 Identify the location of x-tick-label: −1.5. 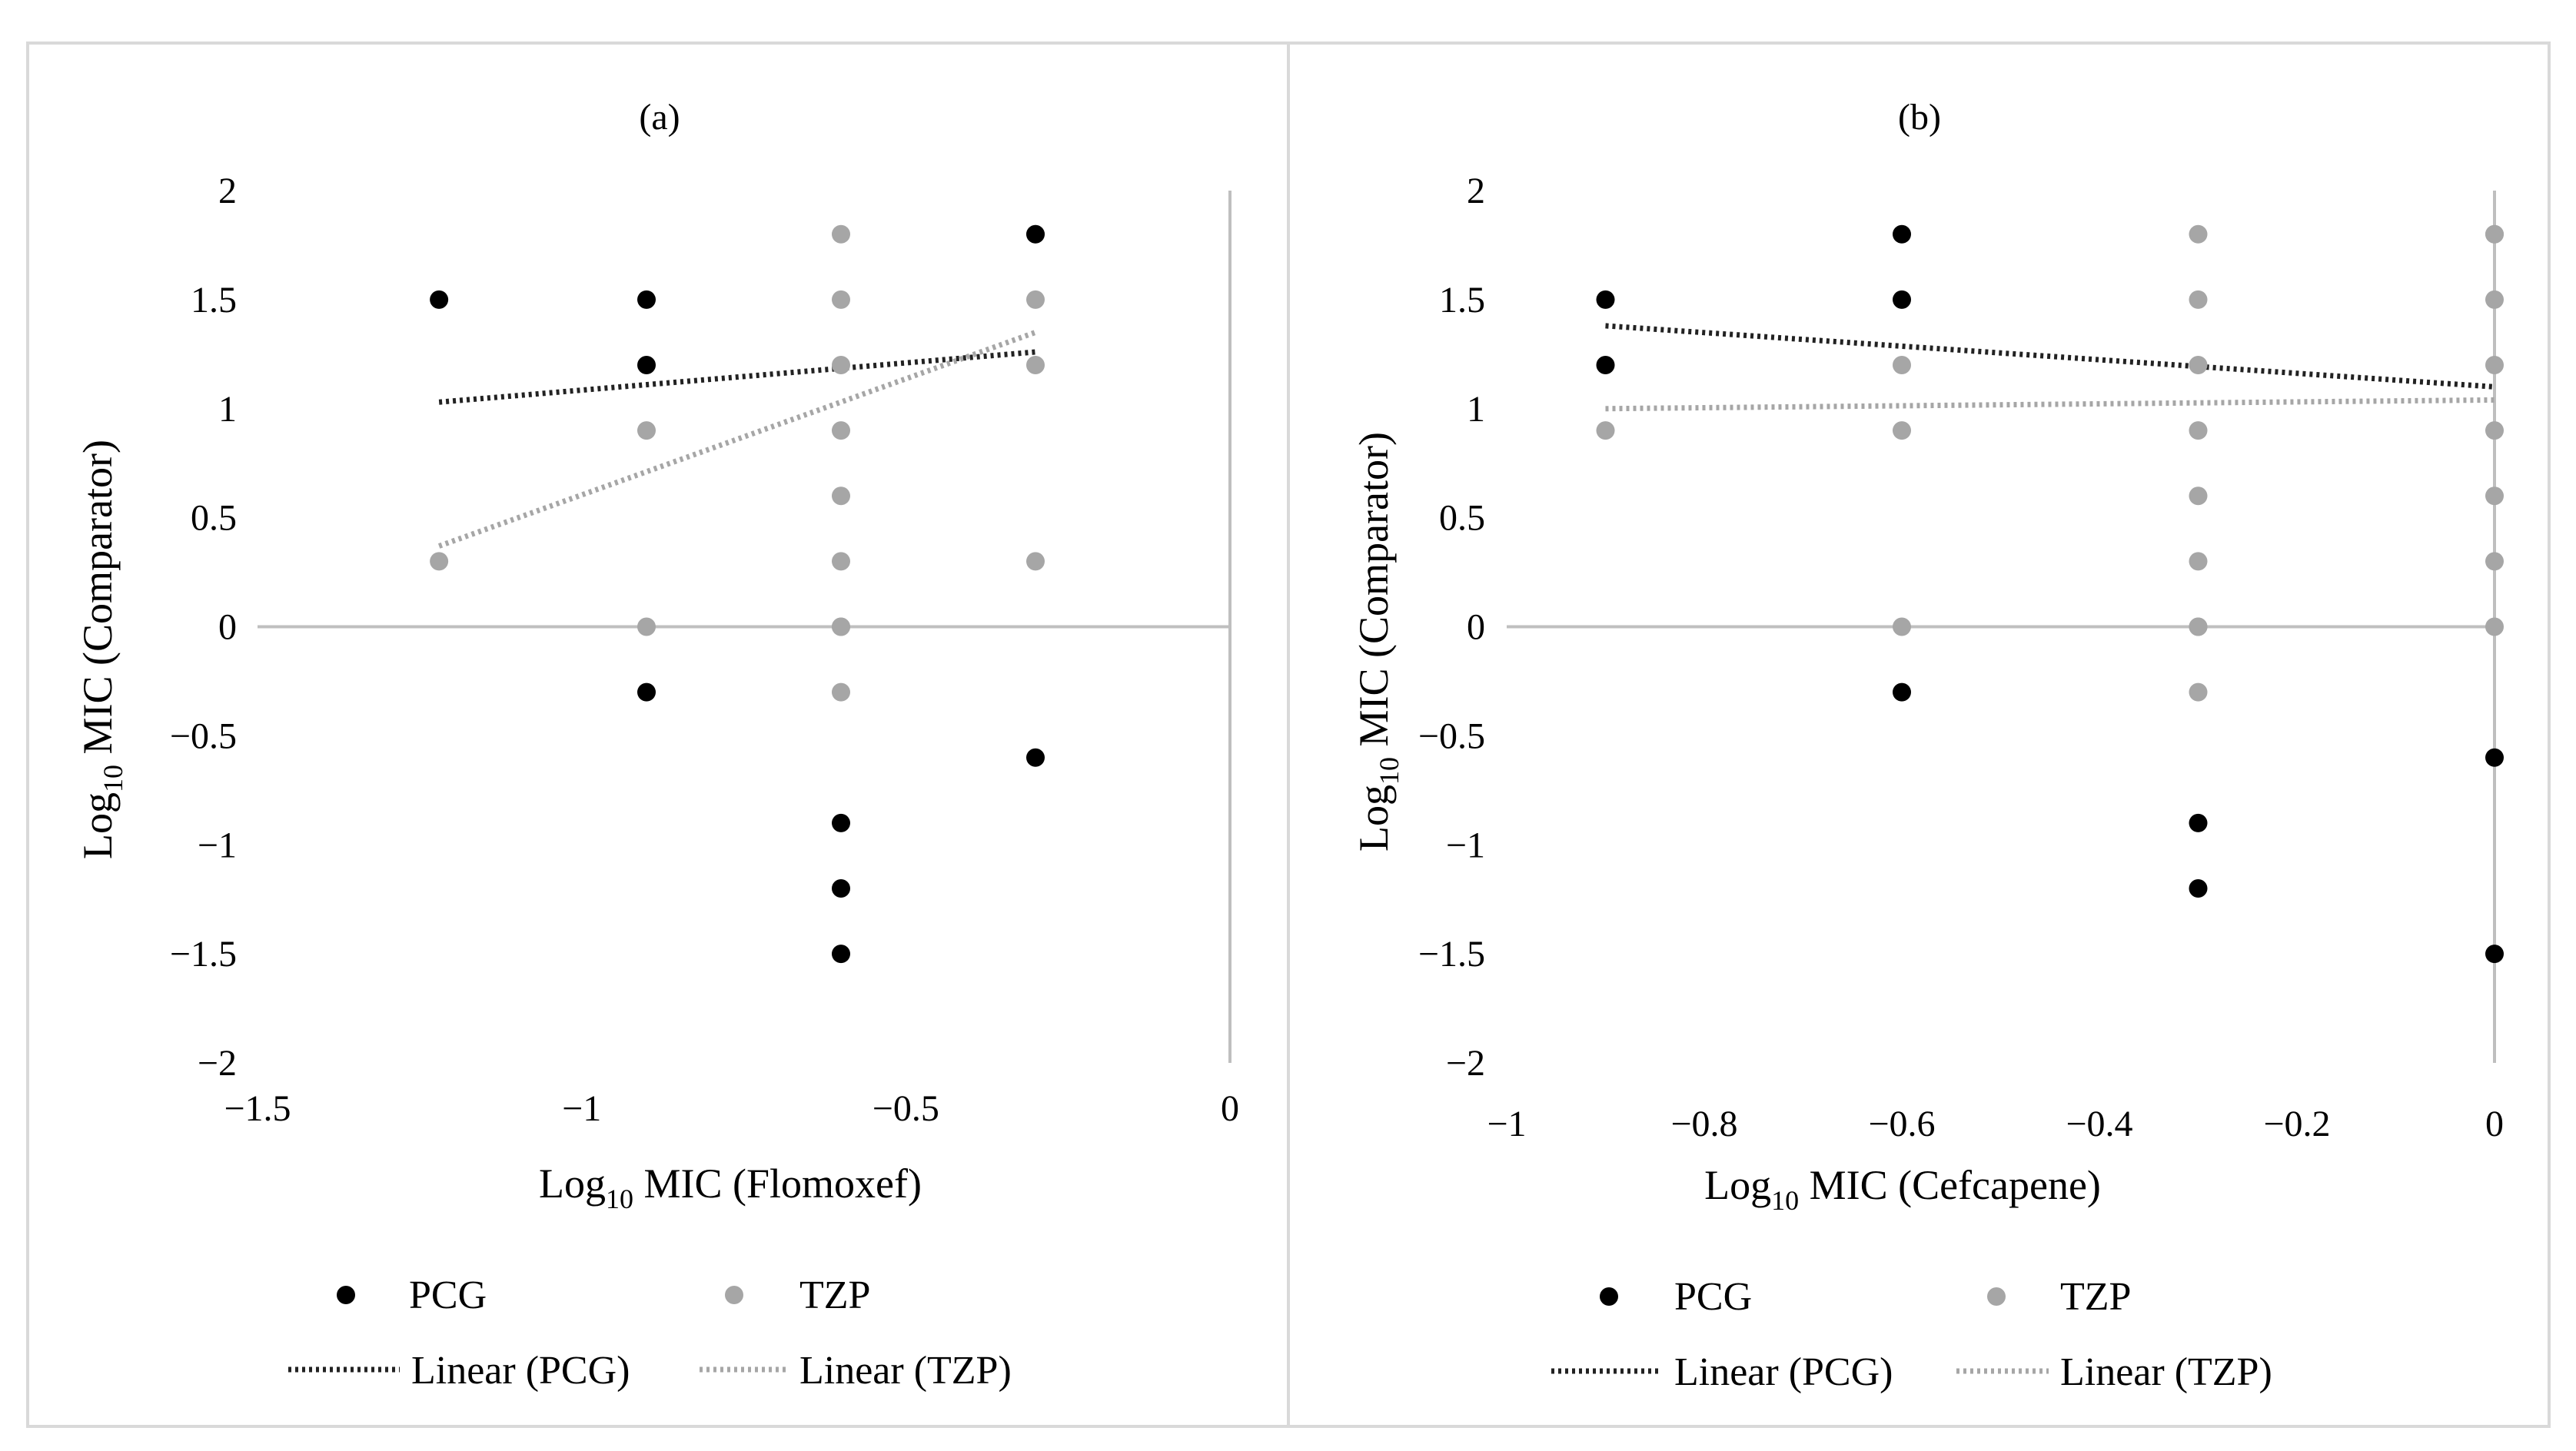
(257, 1108).